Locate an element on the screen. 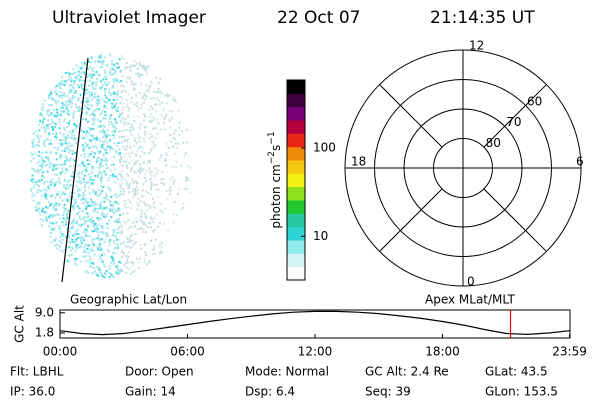 This screenshot has width=600, height=400. right-label: Apex MLat/MLT is located at coordinates (470, 300).